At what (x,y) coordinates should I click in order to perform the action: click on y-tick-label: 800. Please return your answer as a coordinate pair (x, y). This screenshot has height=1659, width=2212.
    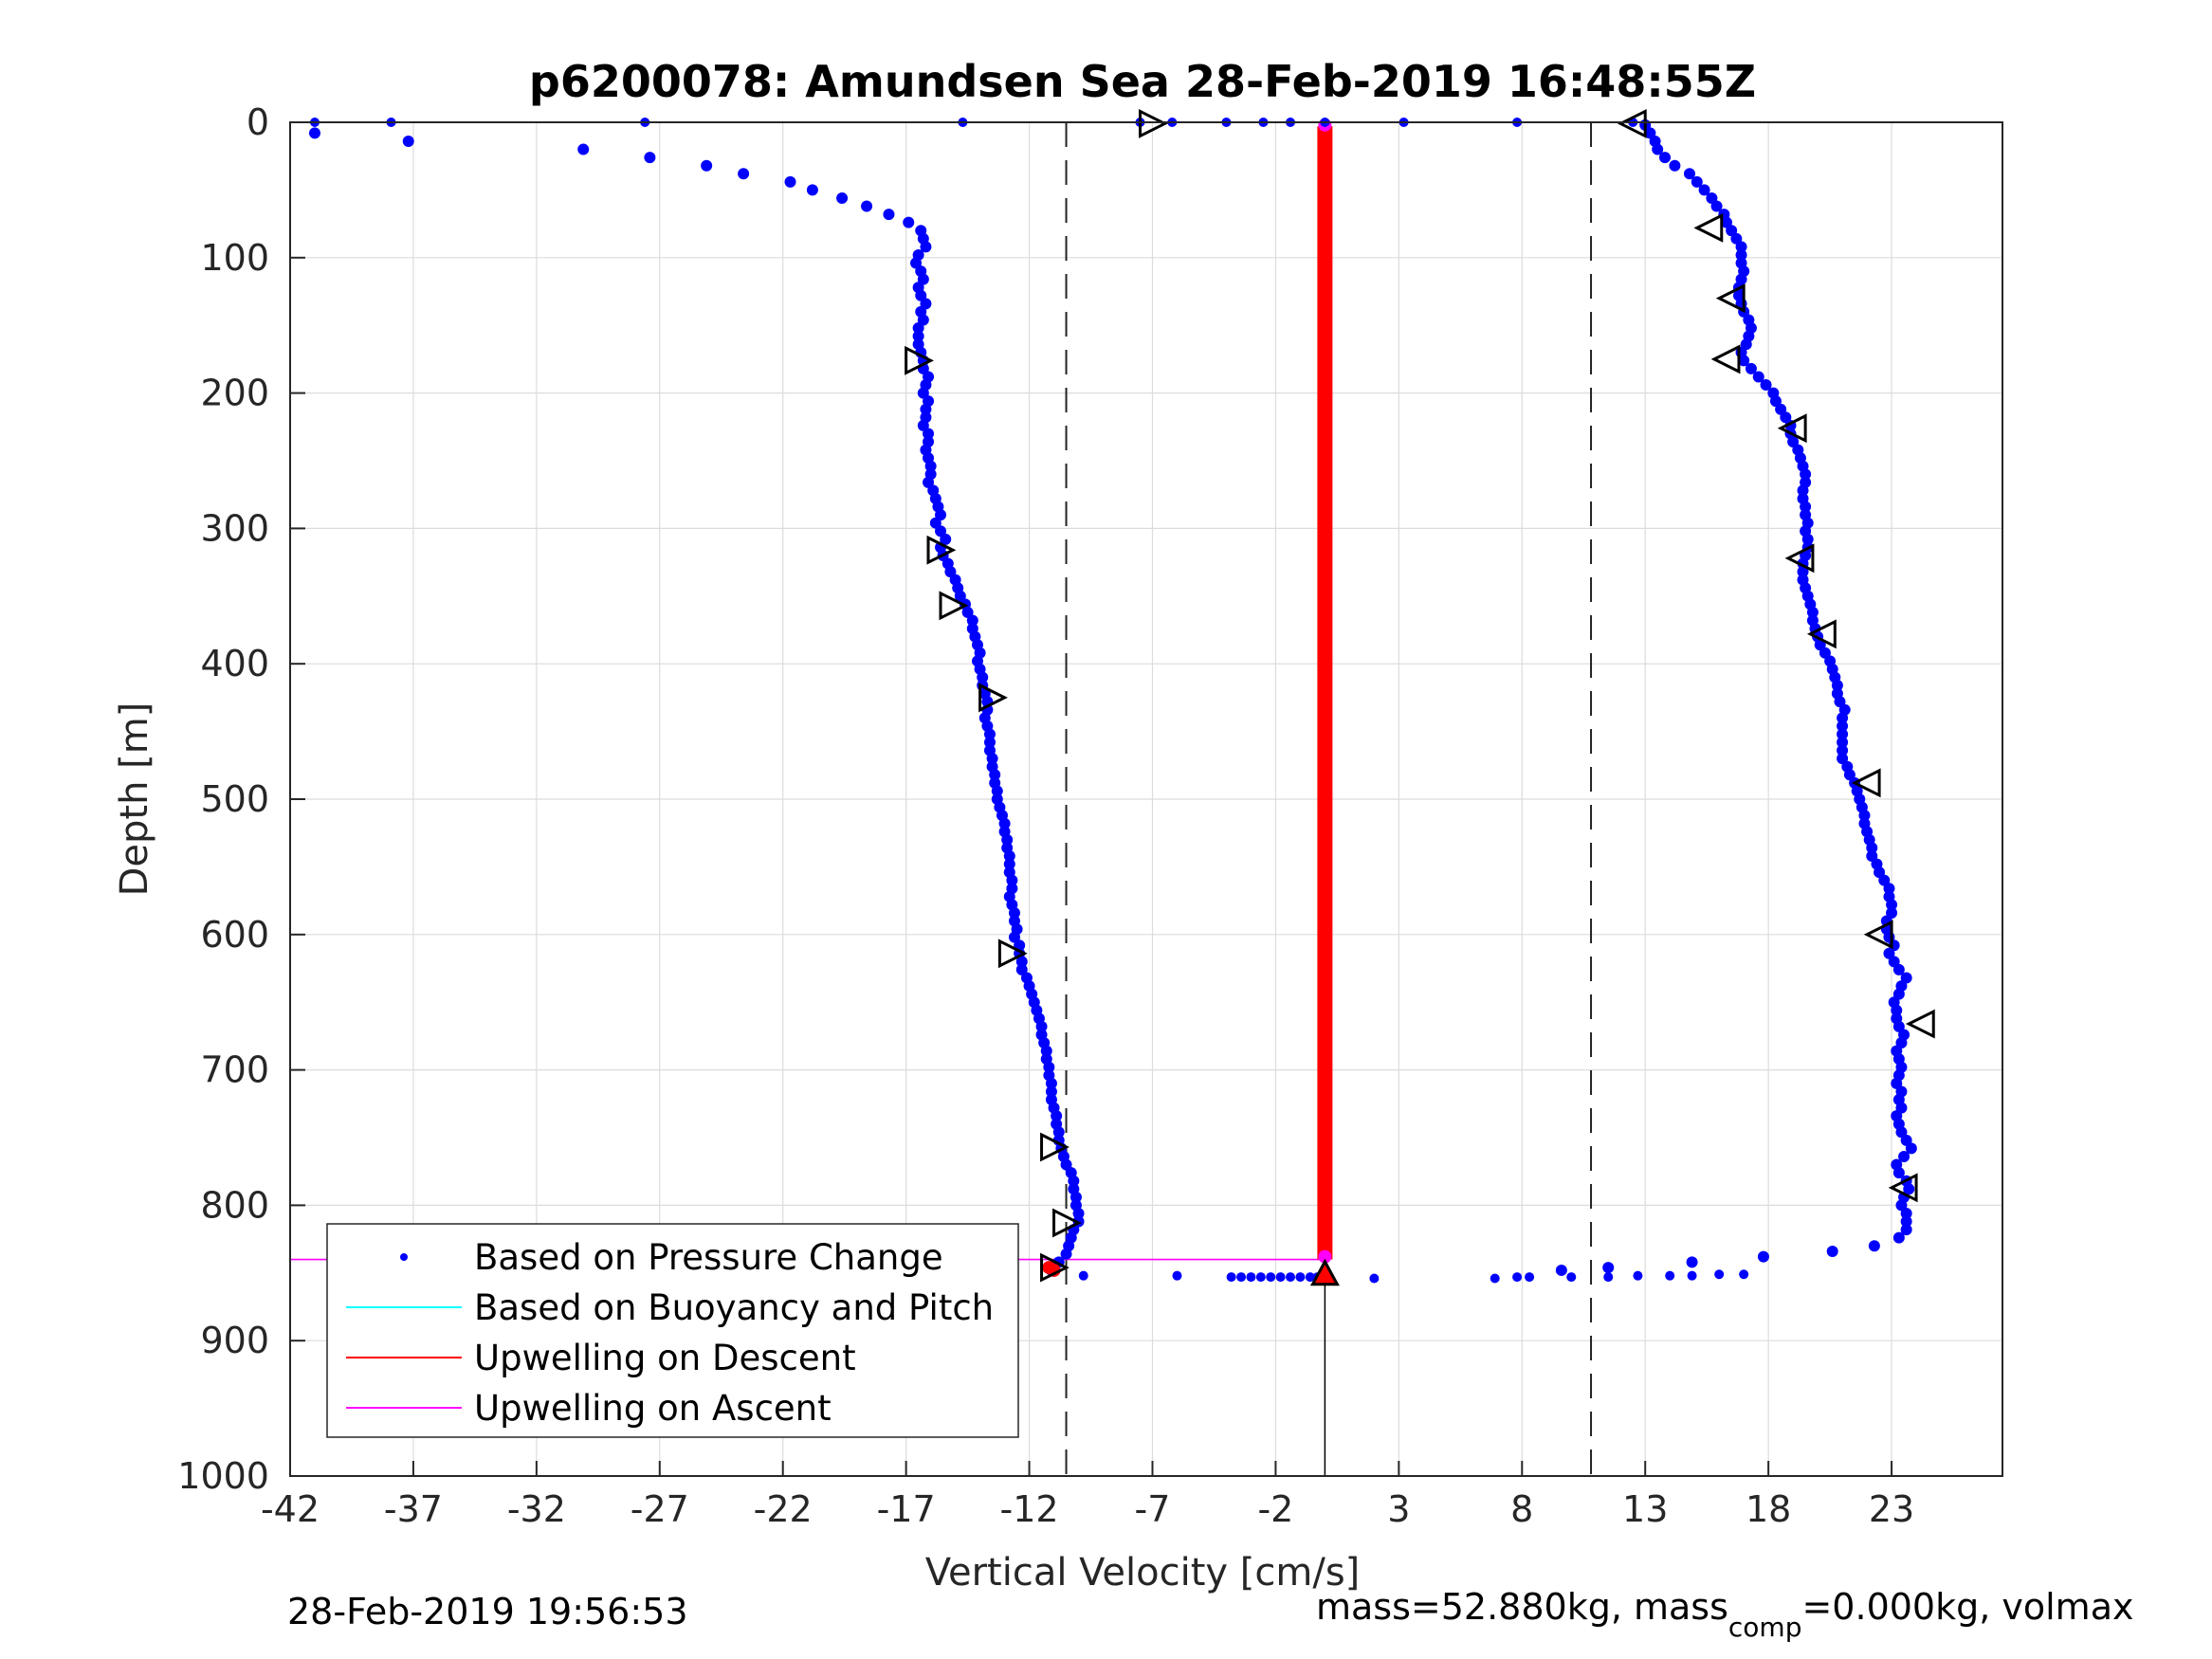
    Looking at the image, I should click on (234, 1205).